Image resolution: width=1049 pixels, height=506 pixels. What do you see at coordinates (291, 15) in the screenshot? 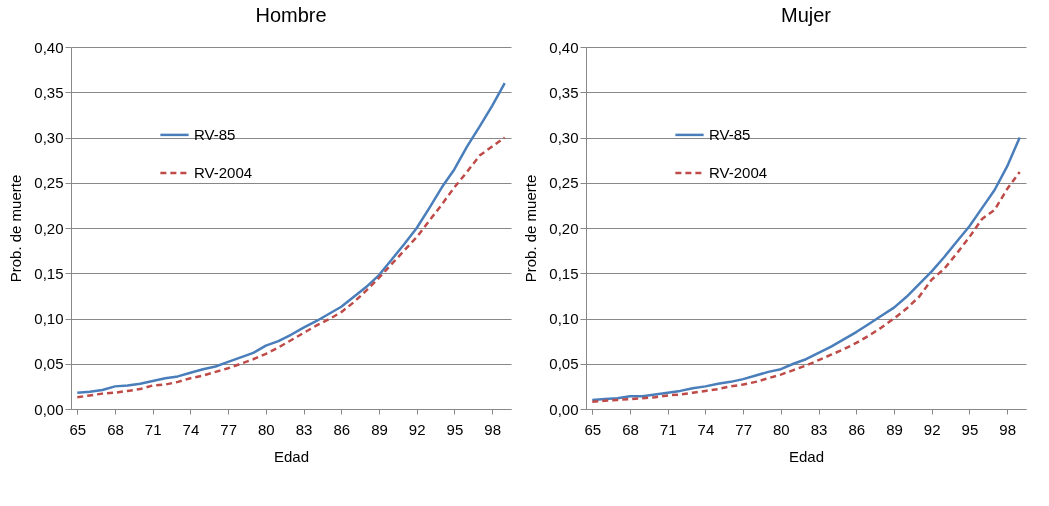
I see `chart-title: Hombre` at bounding box center [291, 15].